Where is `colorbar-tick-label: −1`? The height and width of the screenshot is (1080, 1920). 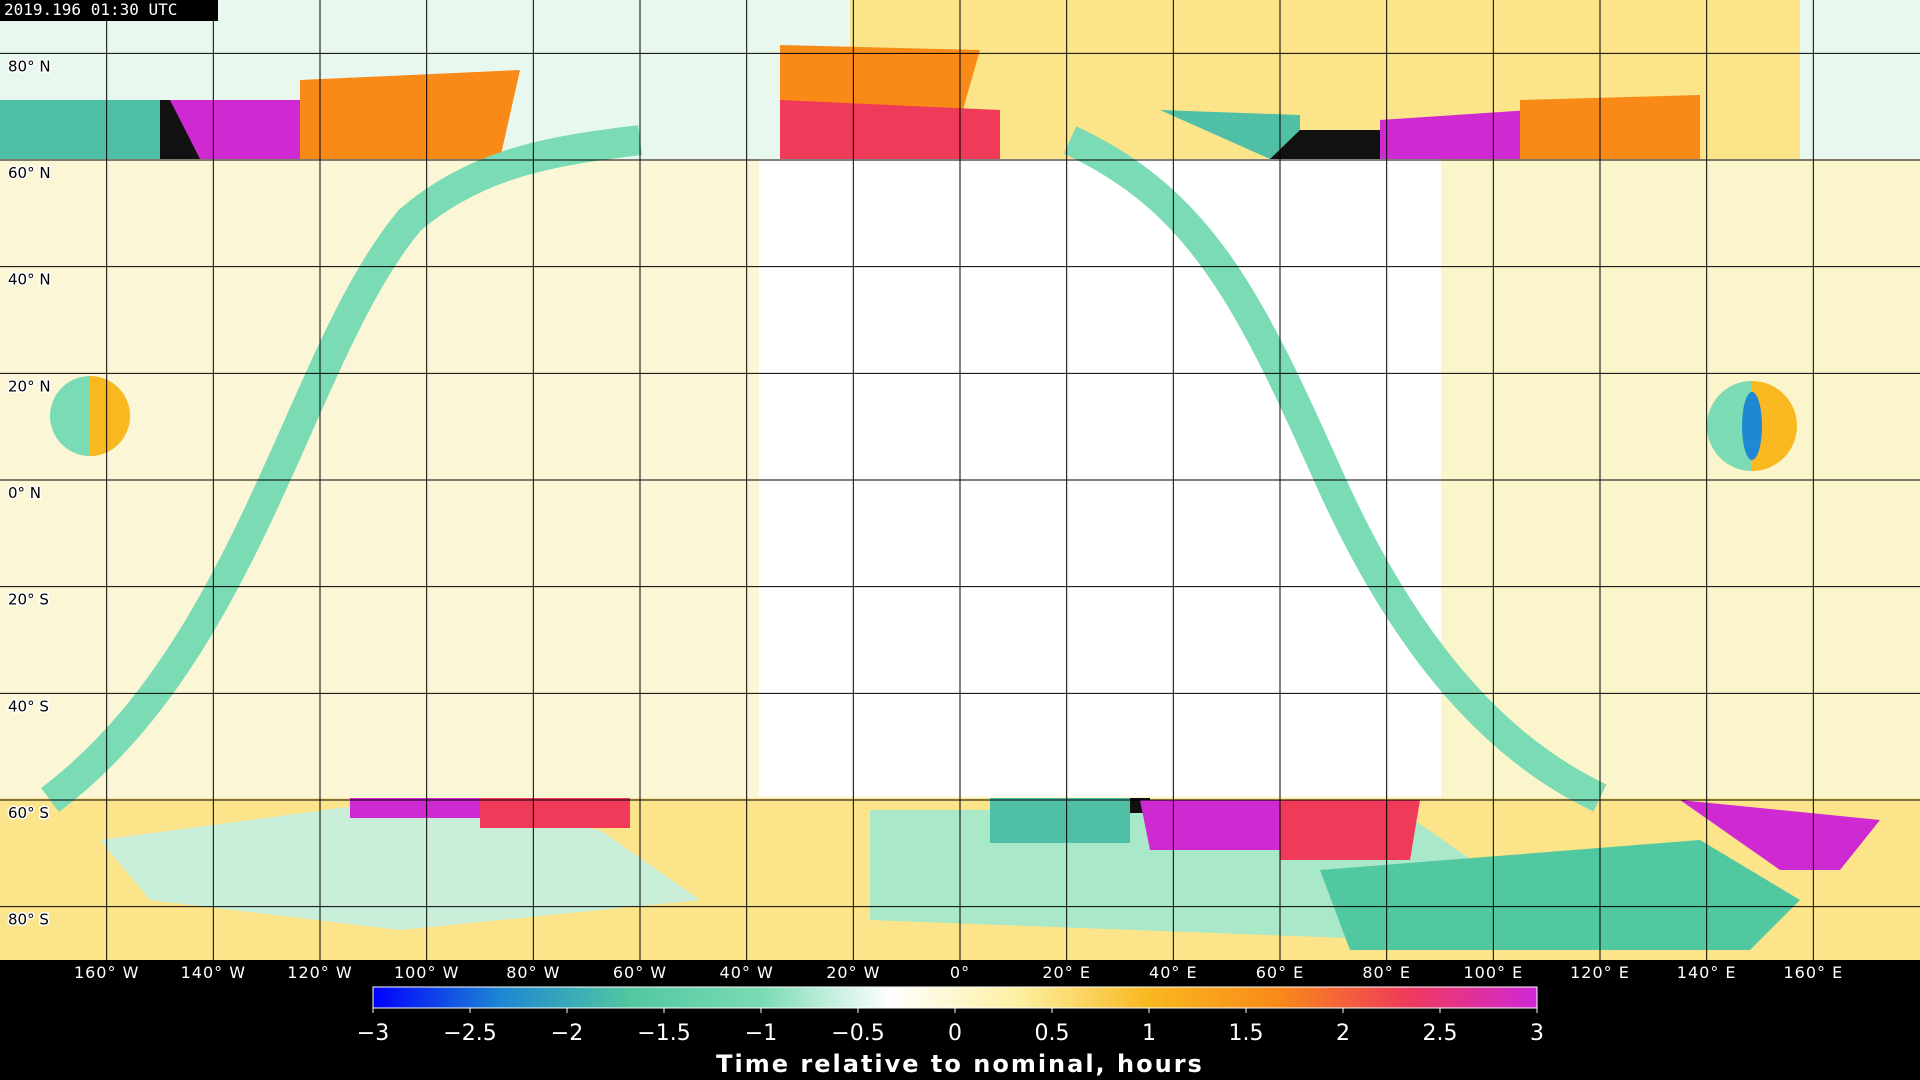
colorbar-tick-label: −1 is located at coordinates (761, 1033).